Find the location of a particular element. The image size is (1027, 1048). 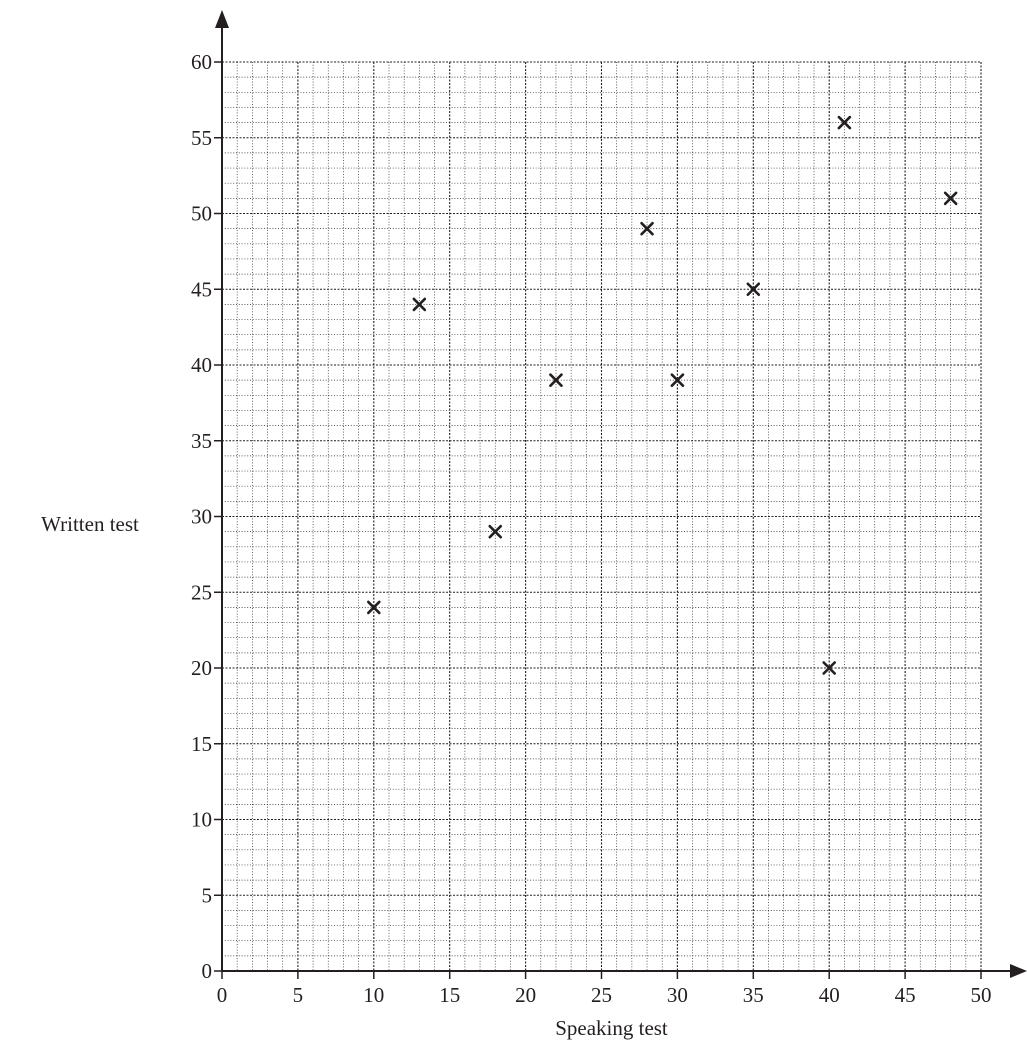

x-axis-label: Speaking test is located at coordinates (611, 1028).